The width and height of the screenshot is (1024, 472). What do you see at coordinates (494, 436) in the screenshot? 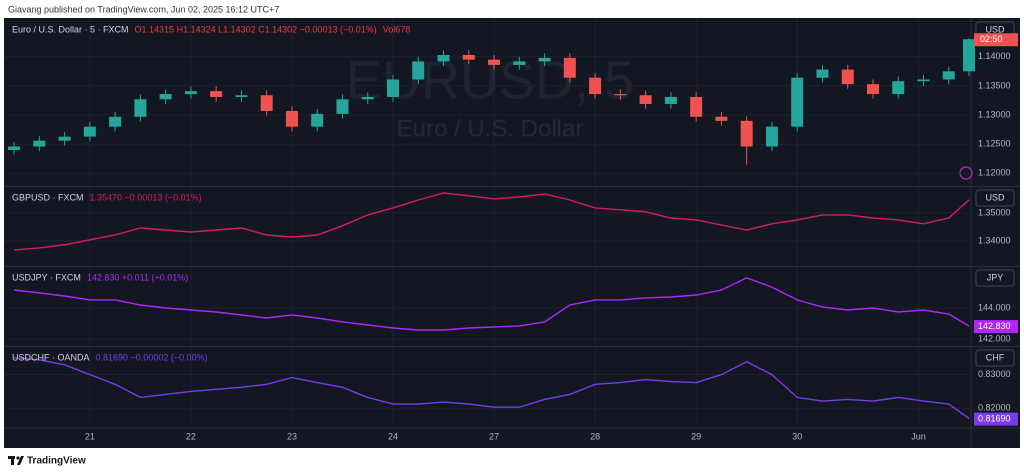
I see `x-tick-label: 27` at bounding box center [494, 436].